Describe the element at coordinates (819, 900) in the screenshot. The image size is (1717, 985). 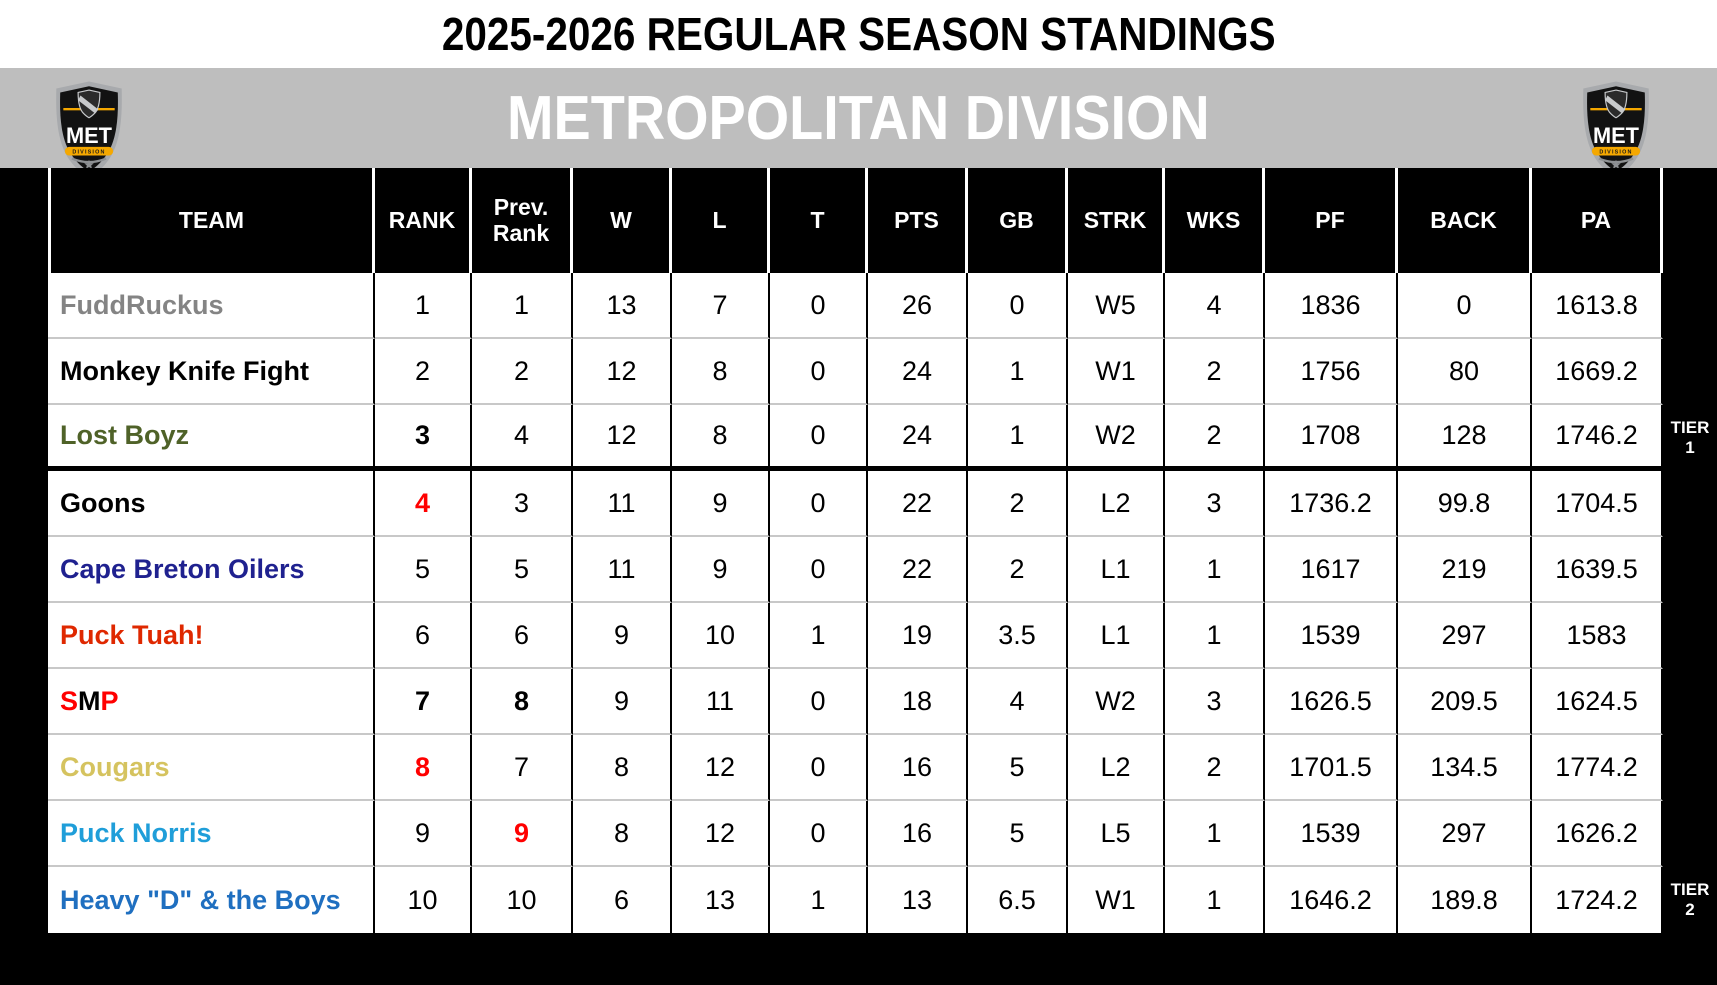
I see `stat-cell-t: 1` at that location.